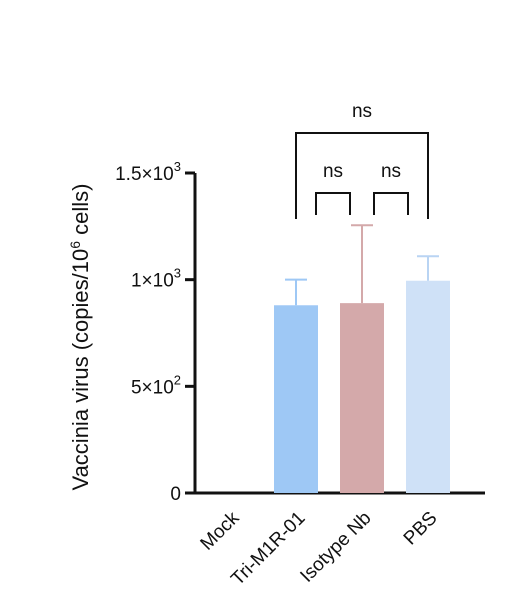  I want to click on y-tick-label-base: 1×10, so click(152, 281).